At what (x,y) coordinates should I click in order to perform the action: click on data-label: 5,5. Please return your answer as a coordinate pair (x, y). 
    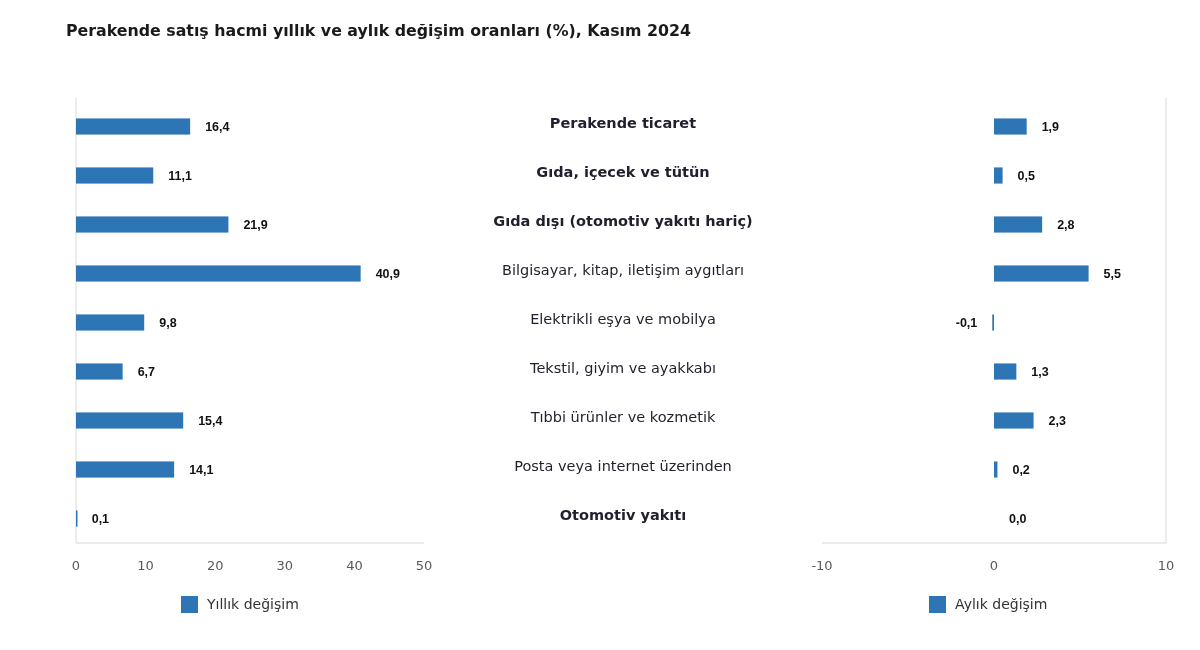
    Looking at the image, I should click on (1112, 273).